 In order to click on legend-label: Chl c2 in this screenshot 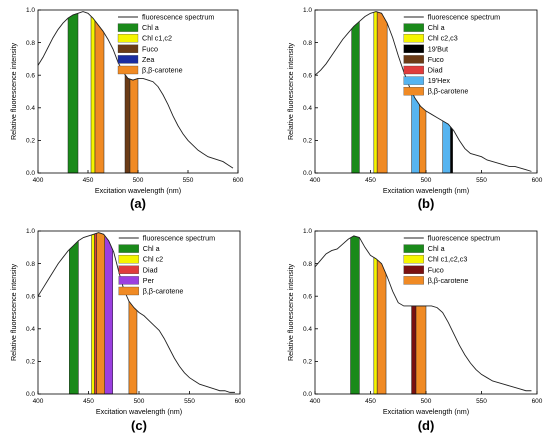, I will do `click(153, 259)`.